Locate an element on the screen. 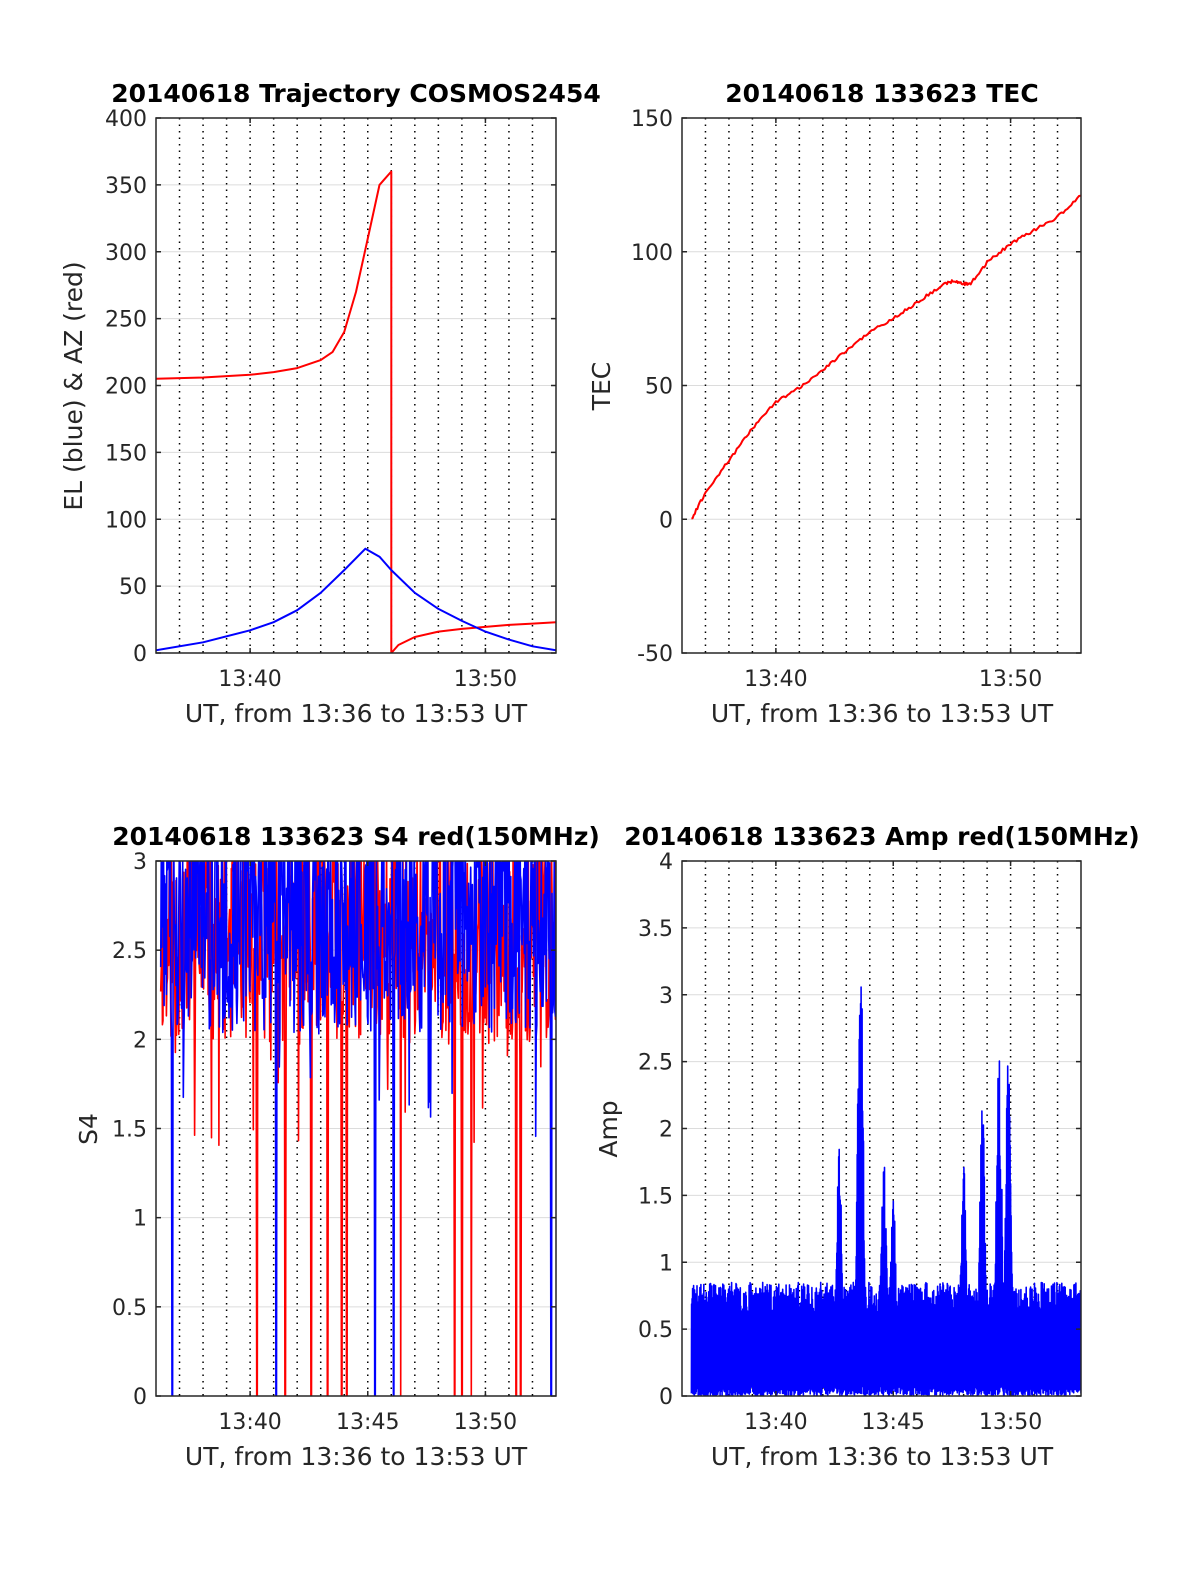 The width and height of the screenshot is (1200, 1575). y-tick-label: 300 is located at coordinates (126, 253).